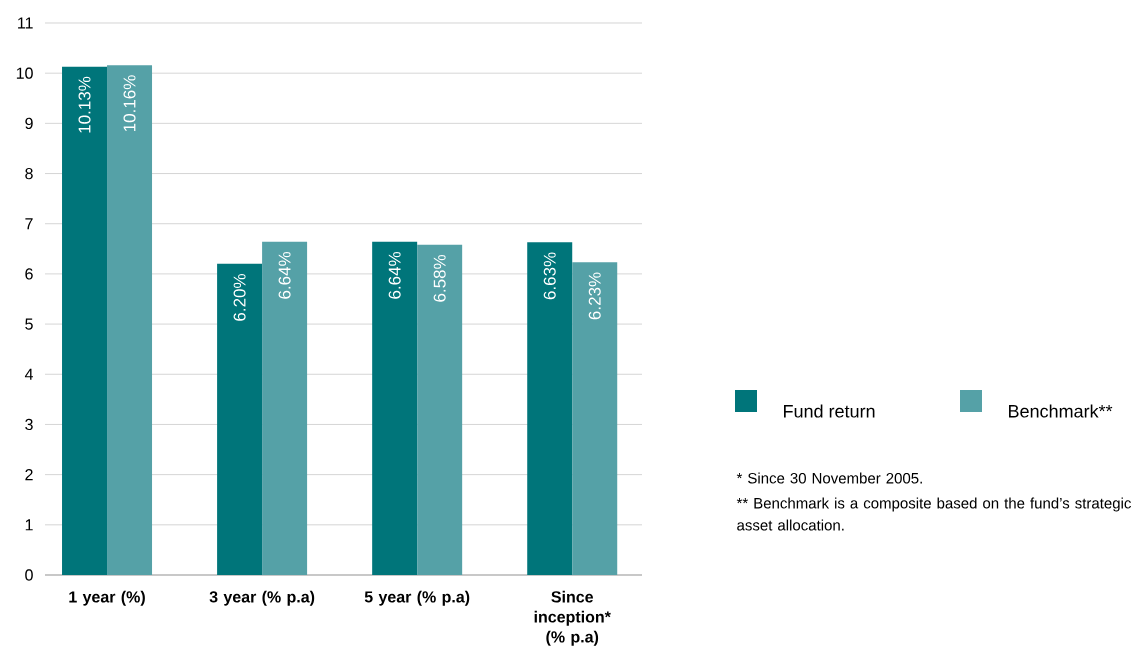 This screenshot has height=667, width=1147. What do you see at coordinates (29, 224) in the screenshot?
I see `y-tick-label: 7` at bounding box center [29, 224].